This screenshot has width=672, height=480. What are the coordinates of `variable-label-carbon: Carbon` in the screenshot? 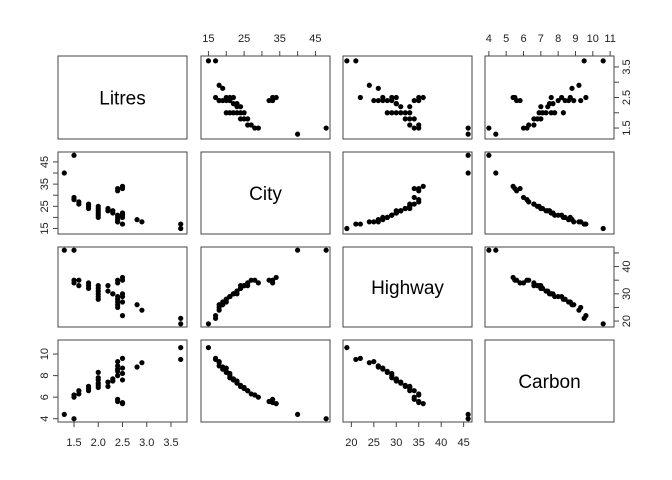 It's located at (549, 382).